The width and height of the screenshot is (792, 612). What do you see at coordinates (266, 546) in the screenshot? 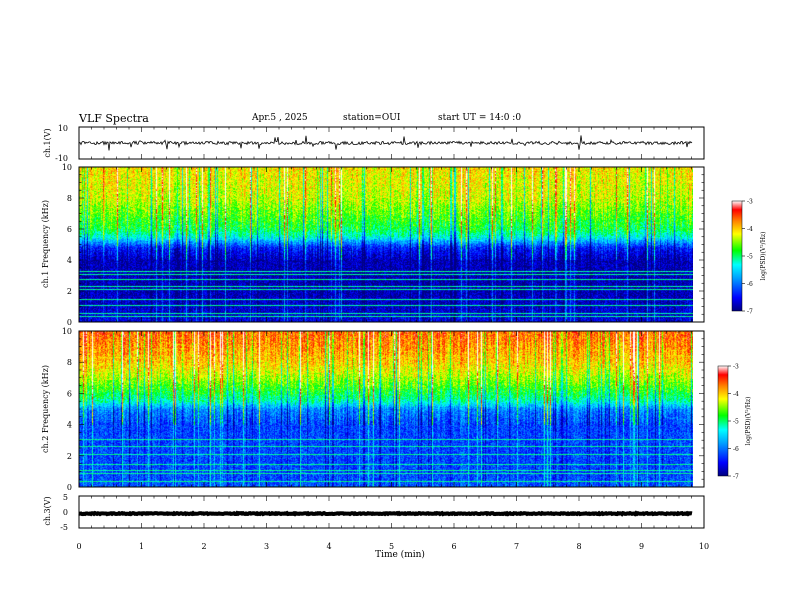
I see `x-ticklabel: 3` at bounding box center [266, 546].